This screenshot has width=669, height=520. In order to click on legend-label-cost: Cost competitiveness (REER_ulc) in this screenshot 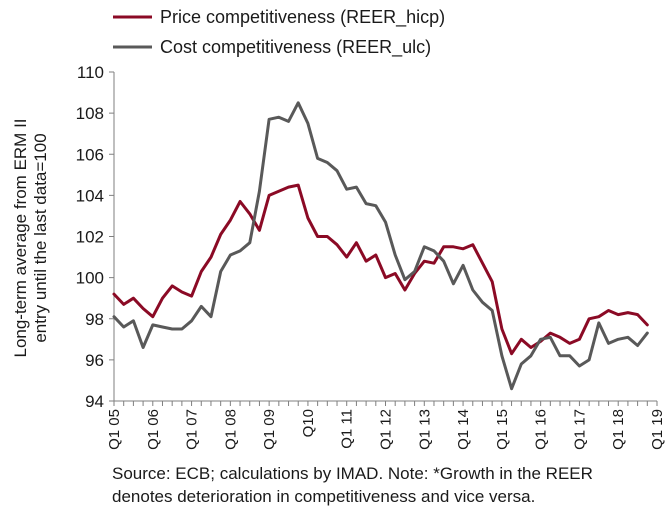, I will do `click(295, 47)`.